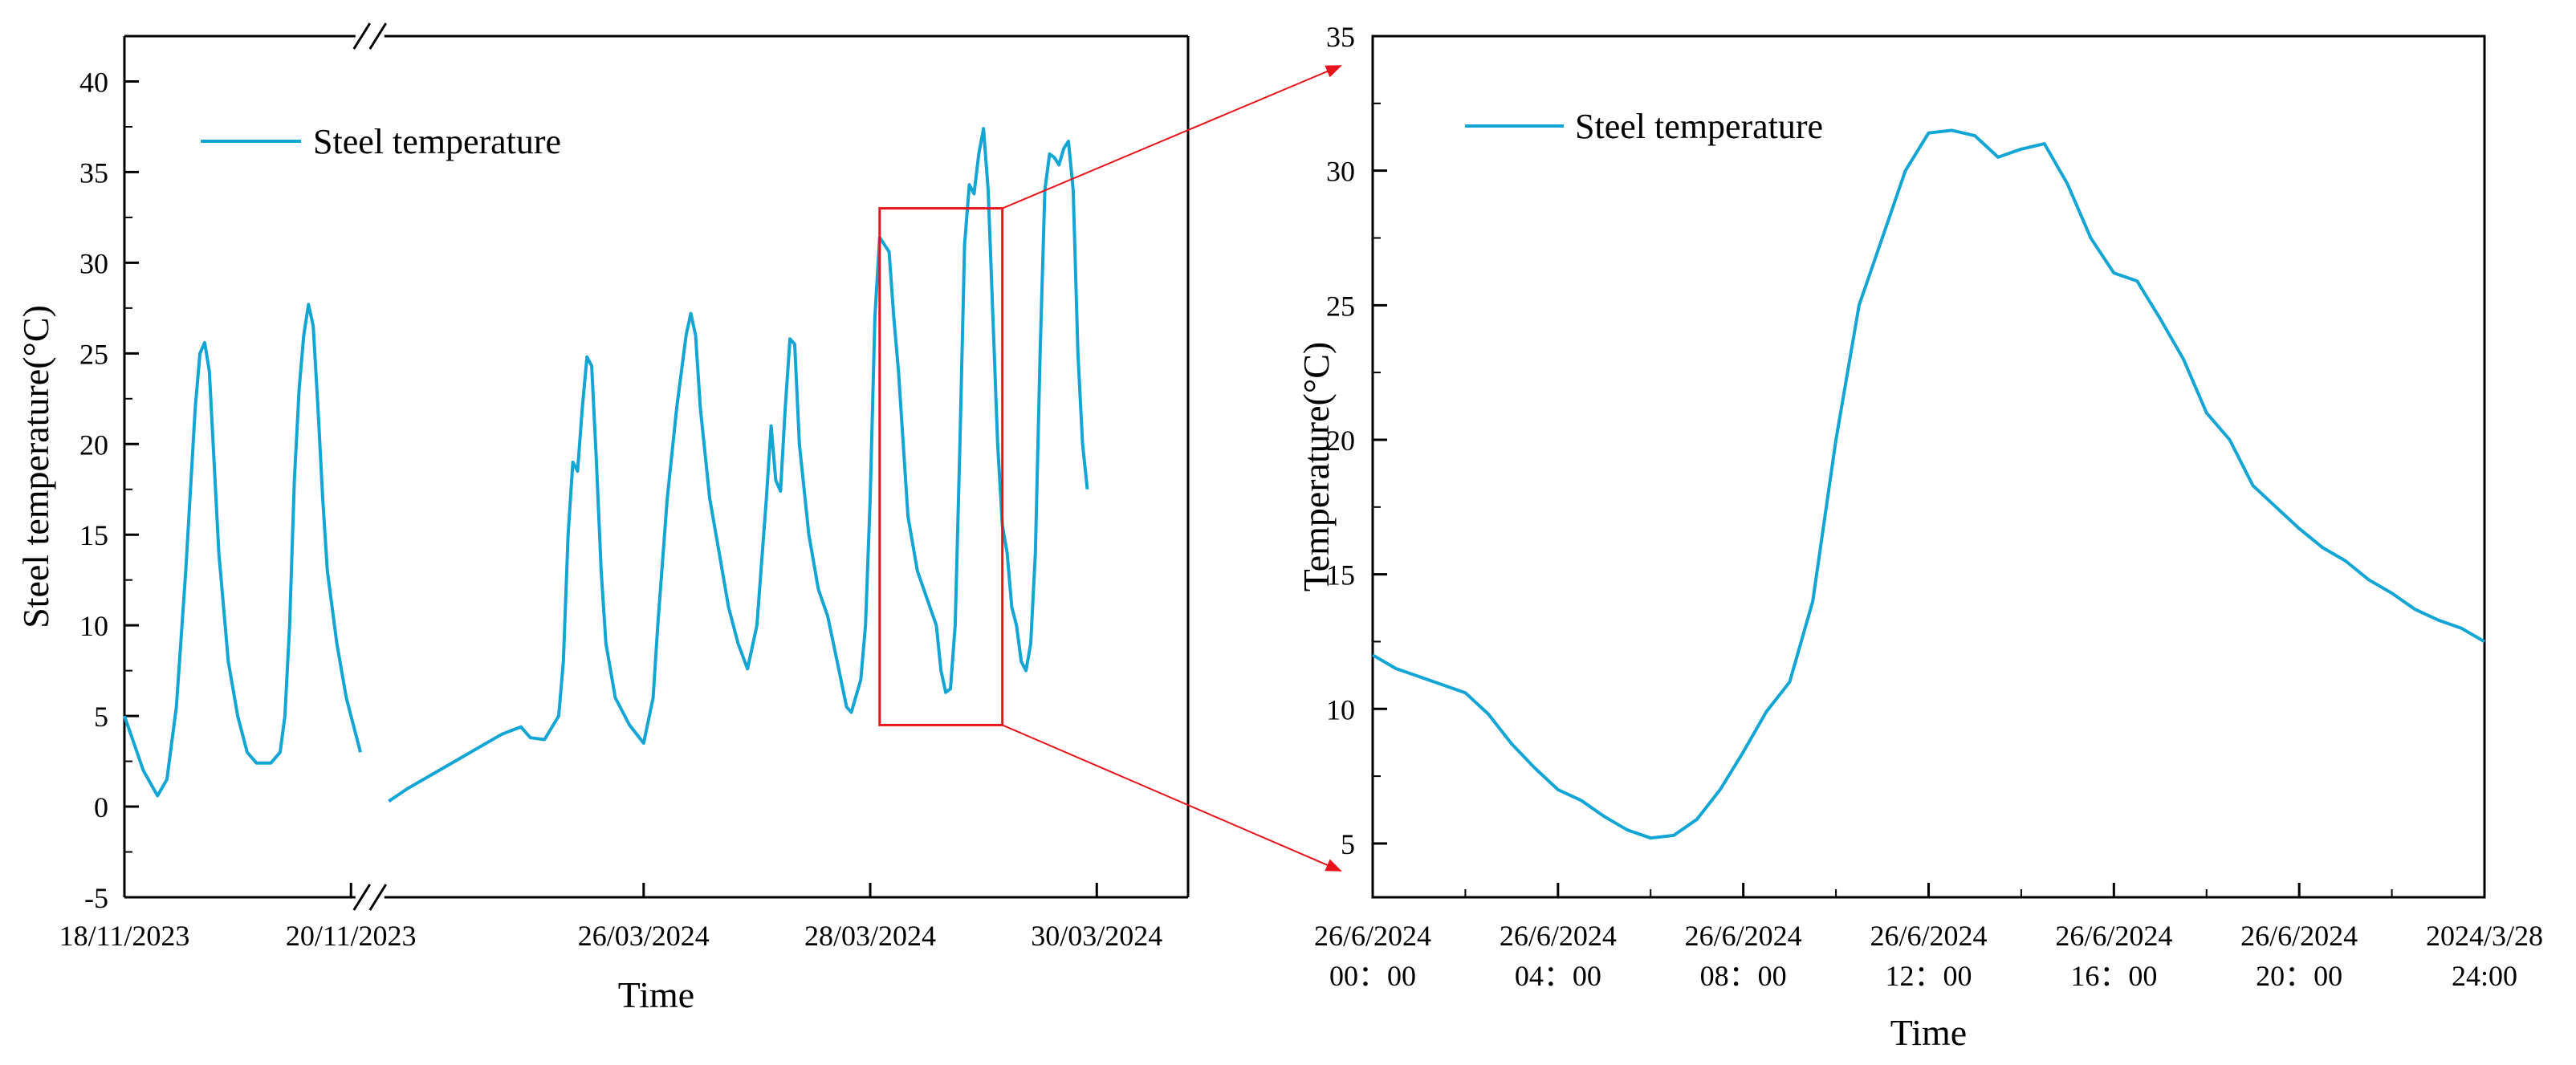 The image size is (2576, 1065). Describe the element at coordinates (1110, 469) in the screenshot. I see `zoom-annotation` at that location.